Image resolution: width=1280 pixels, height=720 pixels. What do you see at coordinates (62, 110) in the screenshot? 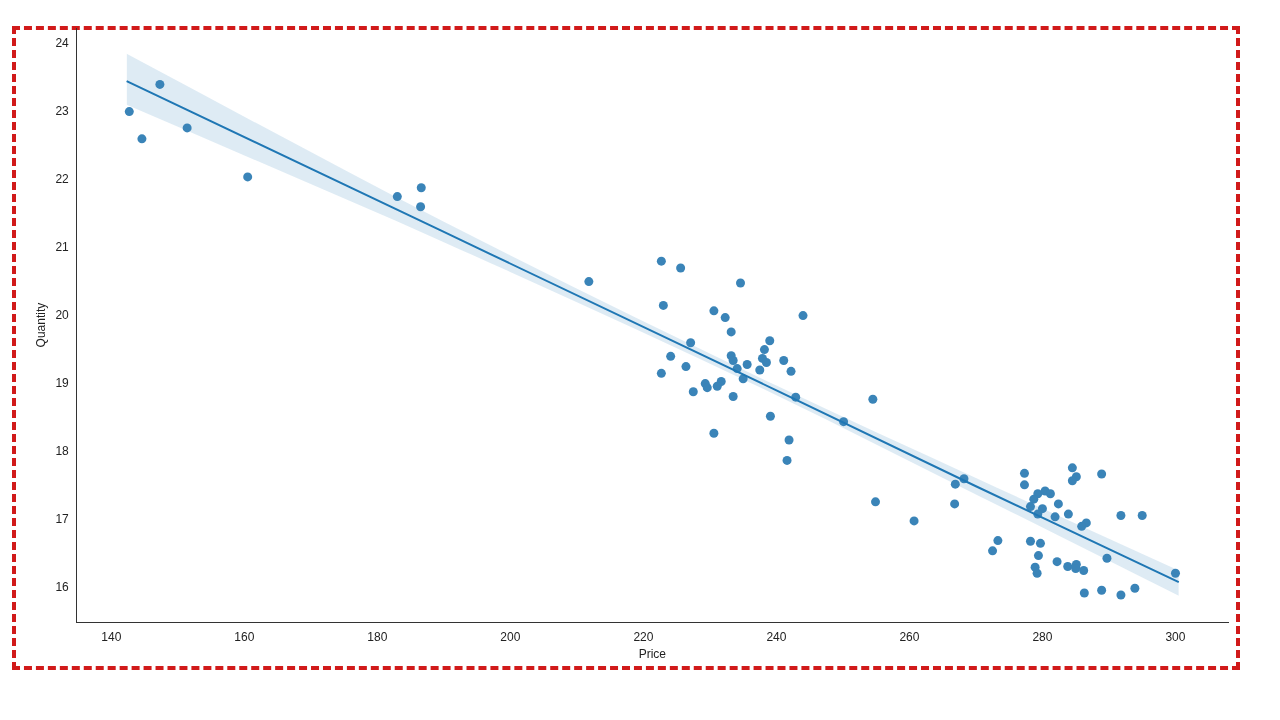
I see `y-tick-label: 23` at bounding box center [62, 110].